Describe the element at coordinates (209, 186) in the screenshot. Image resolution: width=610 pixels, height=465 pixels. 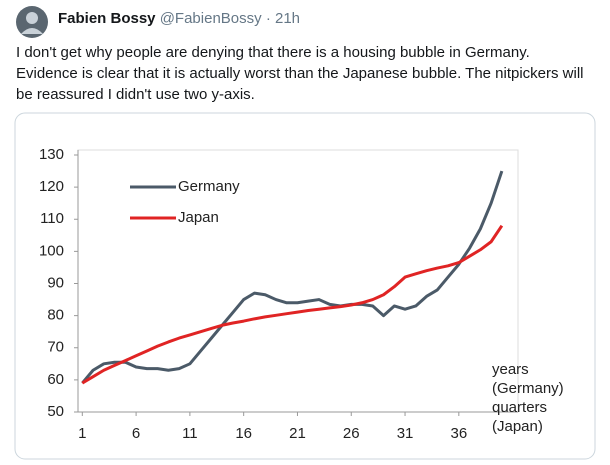
I see `legend-label: Germany` at that location.